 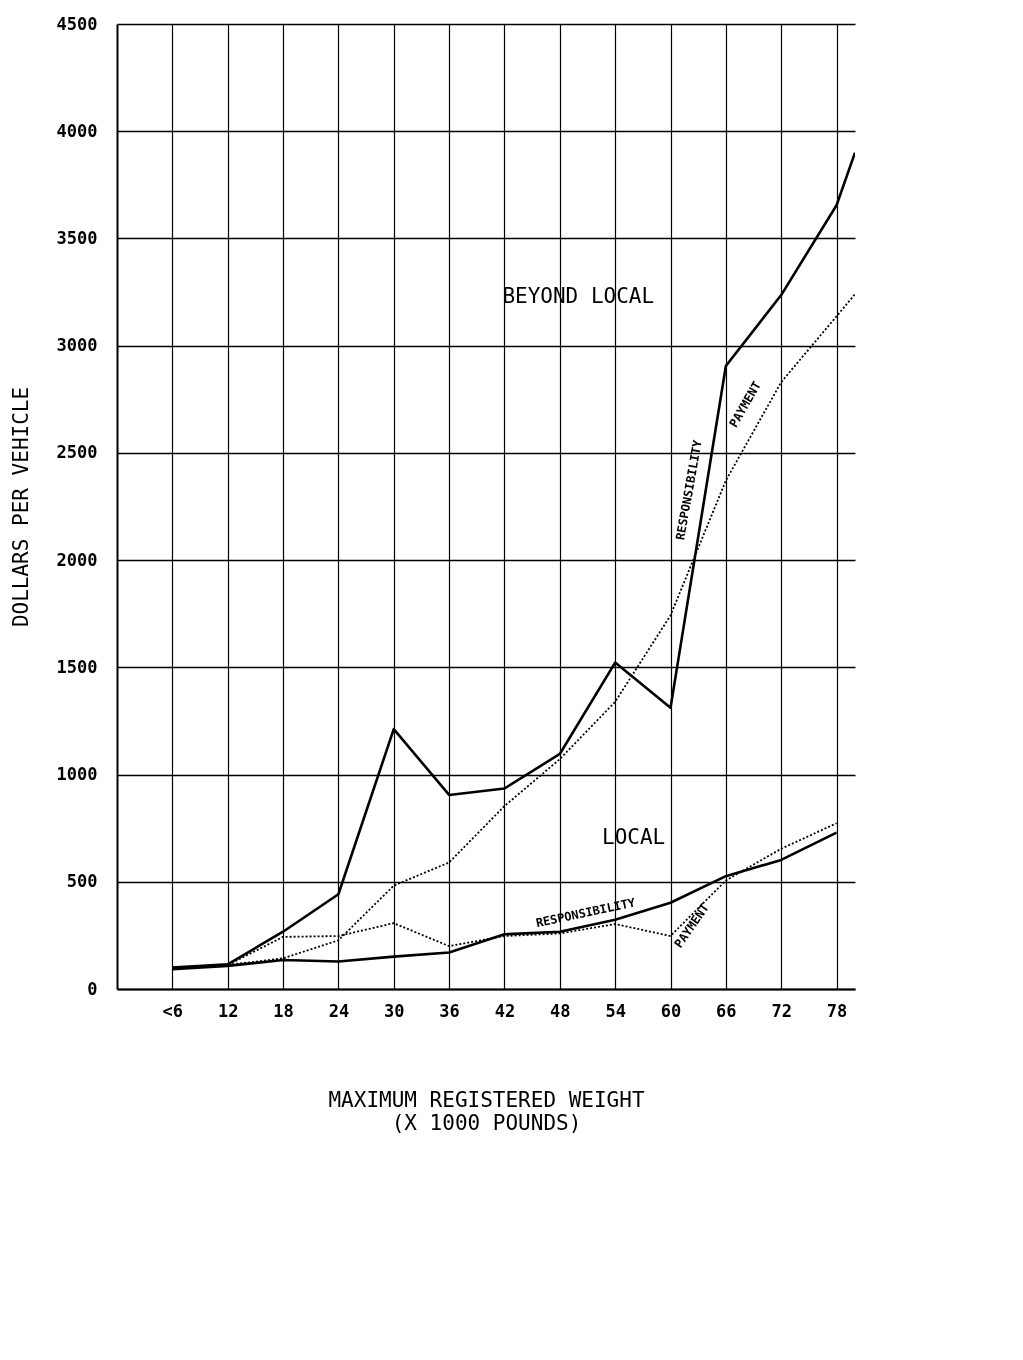 What do you see at coordinates (77, 774) in the screenshot?
I see `y-tick-label: 1000` at bounding box center [77, 774].